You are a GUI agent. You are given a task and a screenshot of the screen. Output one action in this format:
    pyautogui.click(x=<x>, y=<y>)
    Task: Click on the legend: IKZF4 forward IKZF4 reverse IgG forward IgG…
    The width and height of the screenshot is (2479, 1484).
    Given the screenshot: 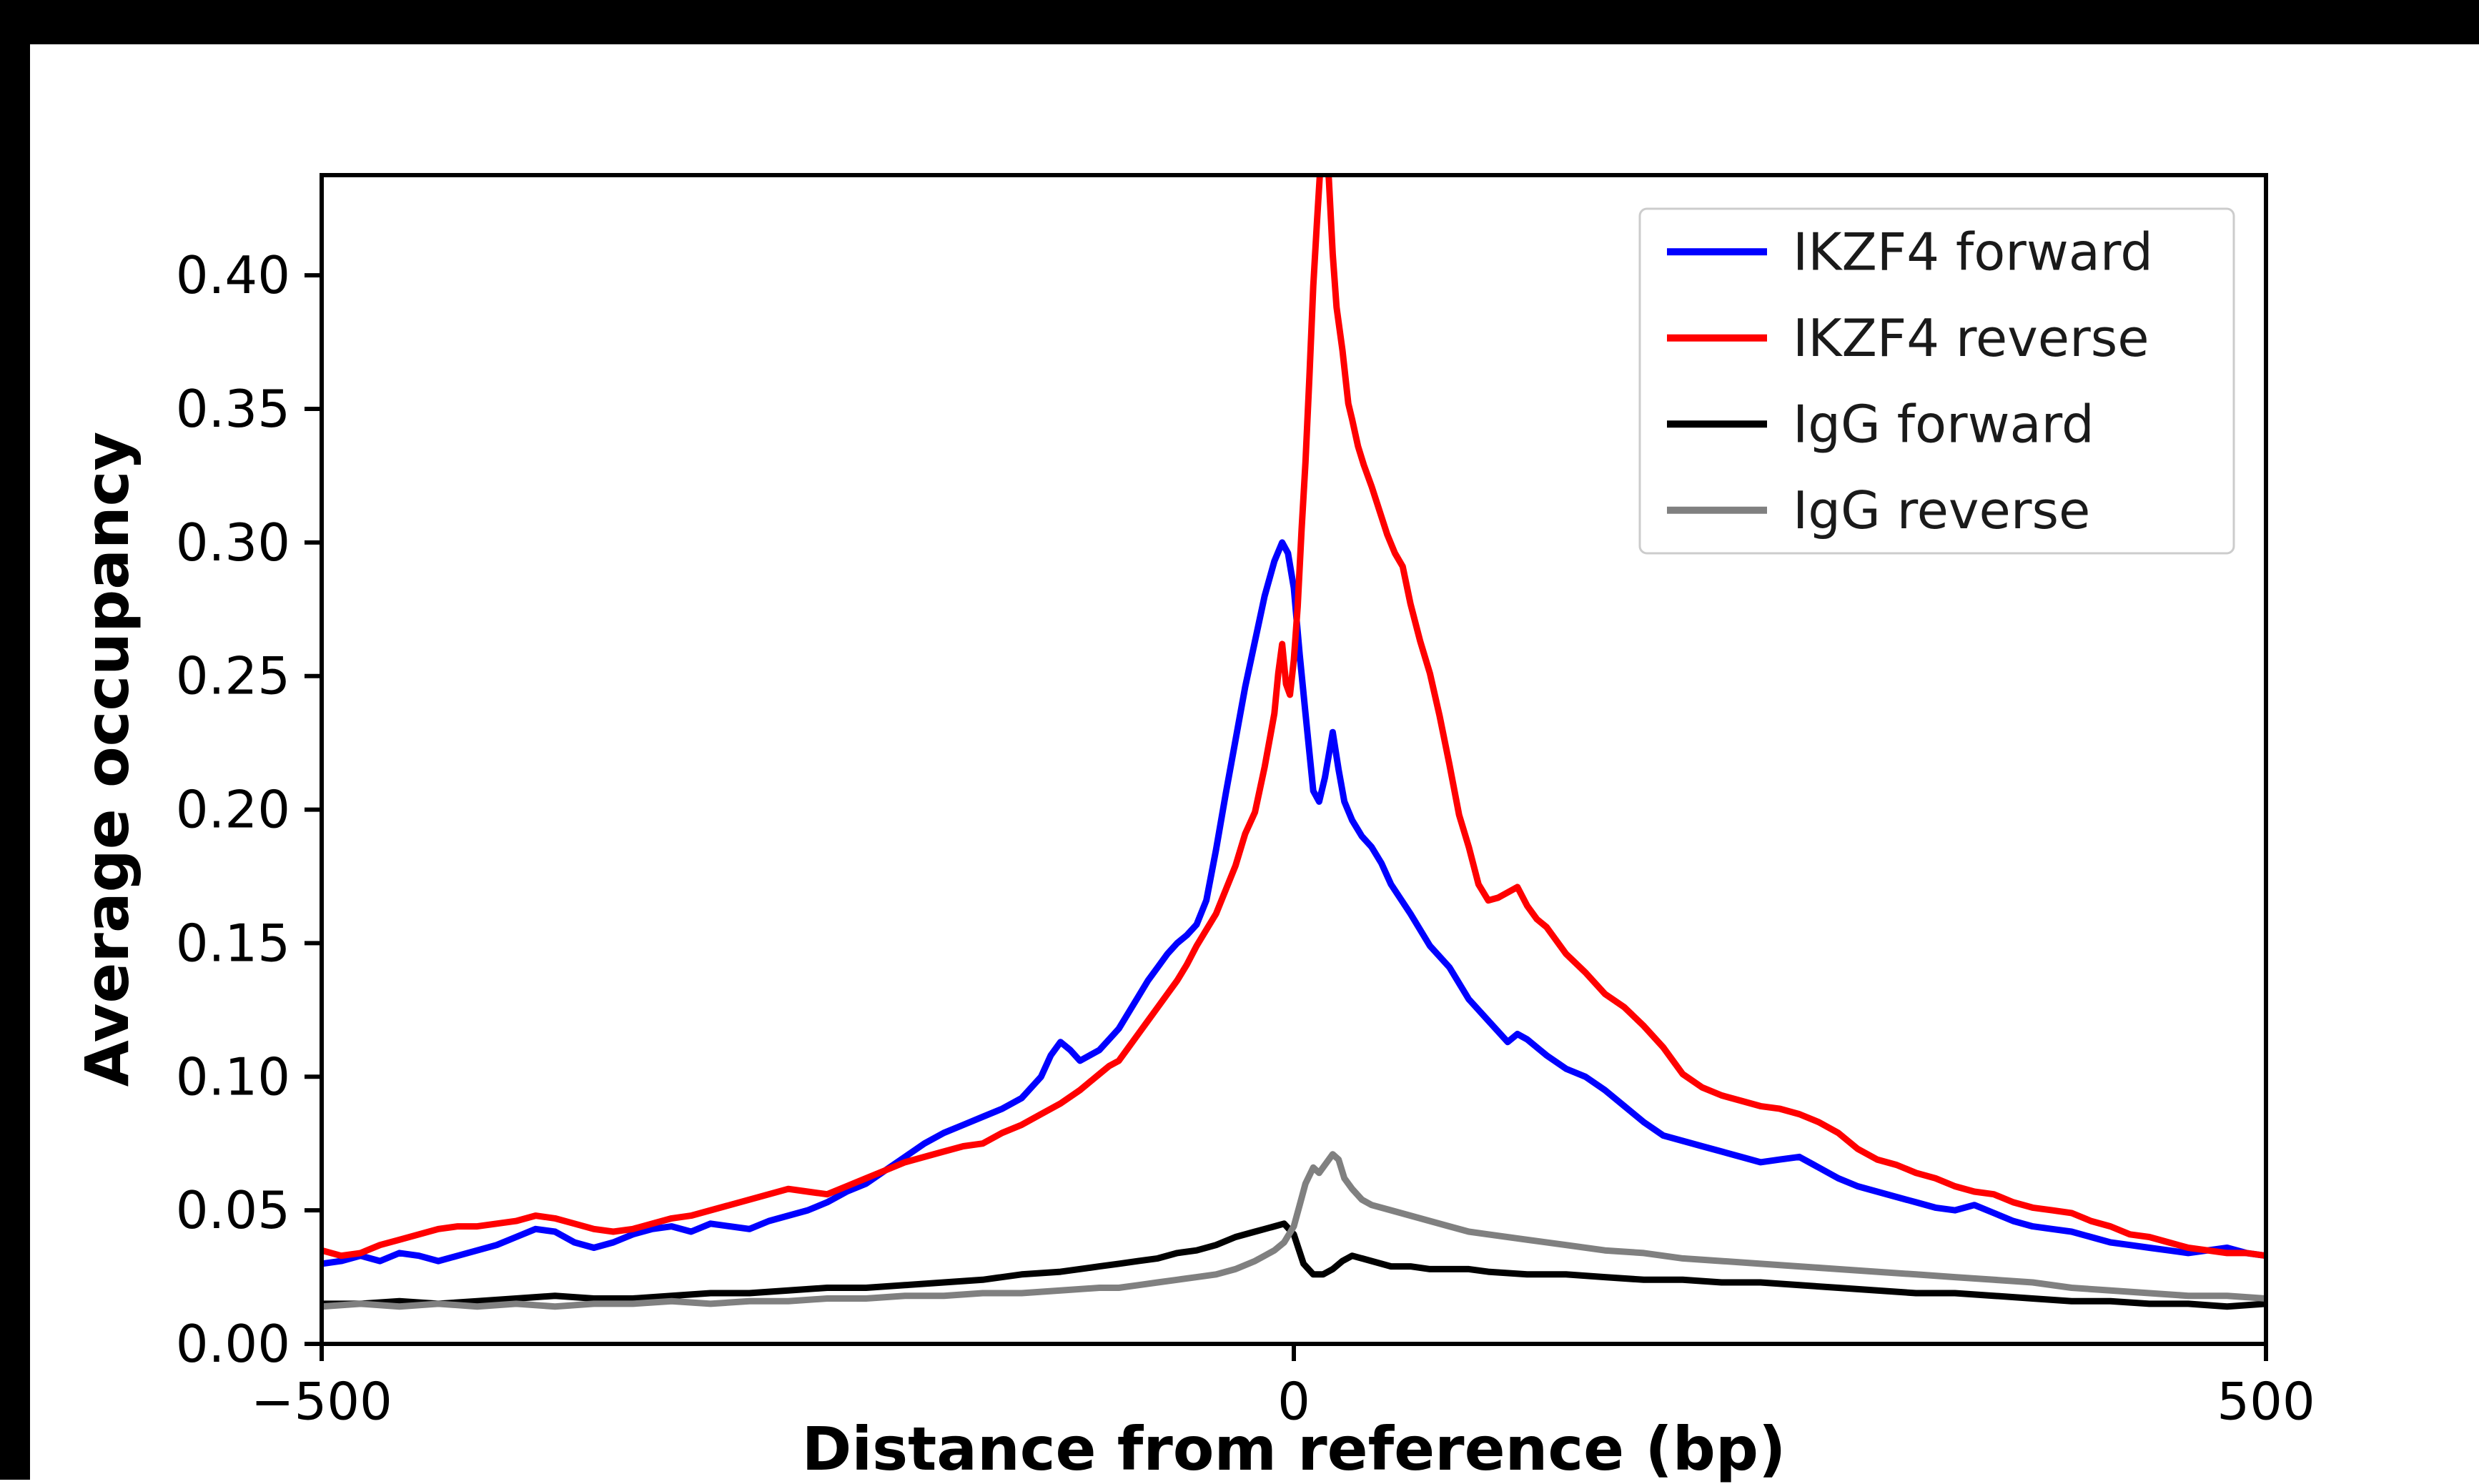 What is the action you would take?
    pyautogui.click(x=1937, y=381)
    